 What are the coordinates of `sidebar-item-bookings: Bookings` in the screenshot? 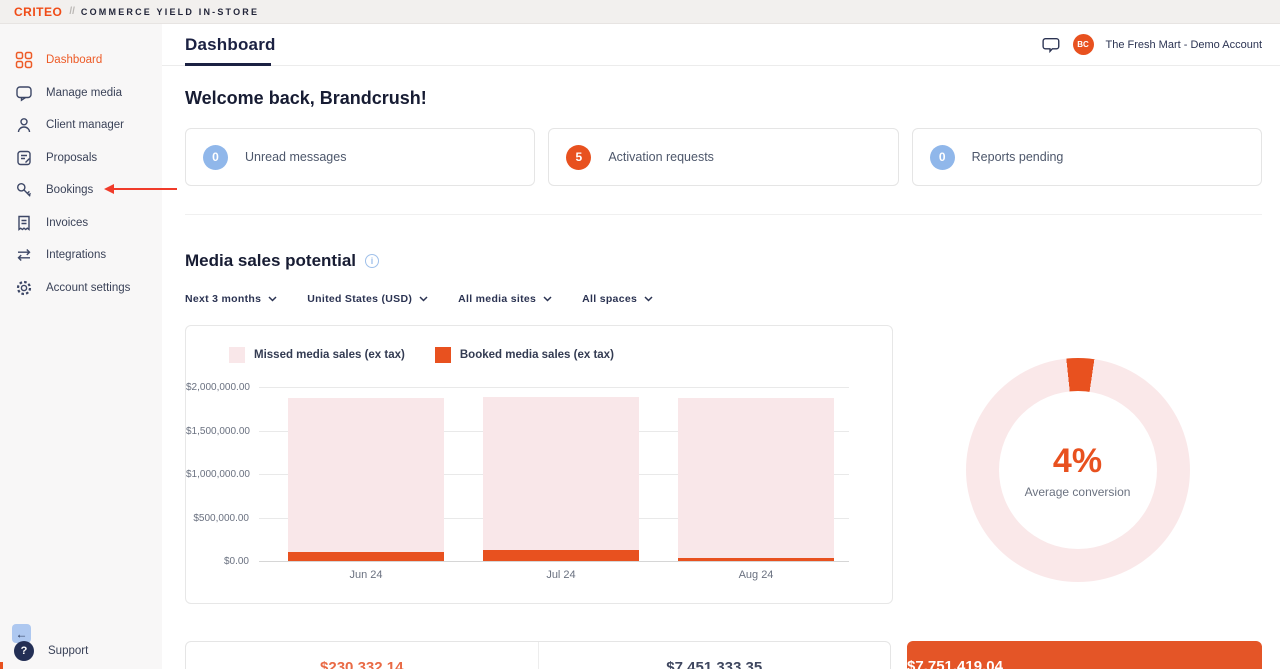 It's located at (81, 190).